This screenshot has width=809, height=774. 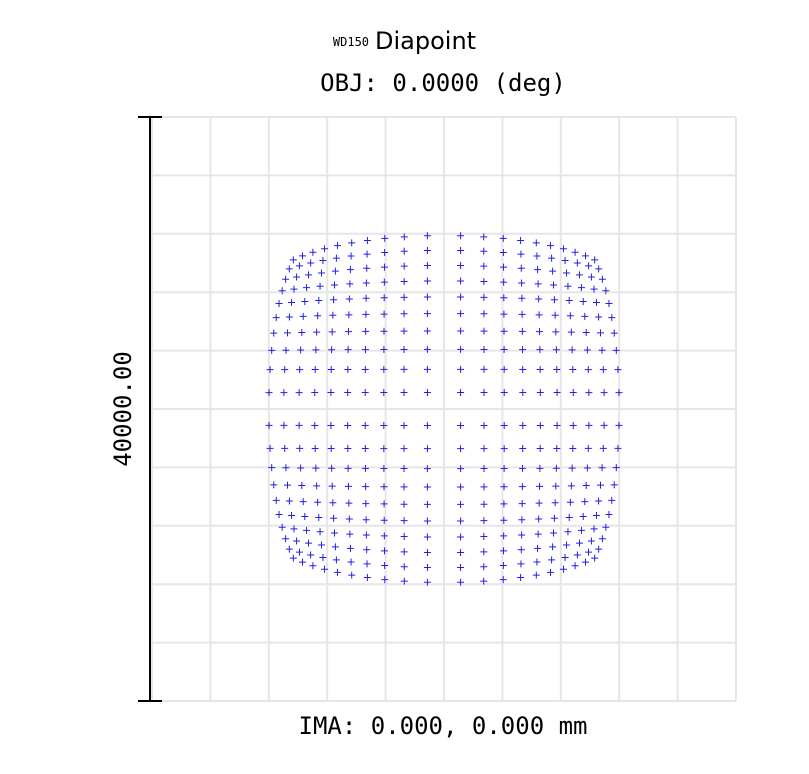 What do you see at coordinates (150, 409) in the screenshot?
I see `scale-bar` at bounding box center [150, 409].